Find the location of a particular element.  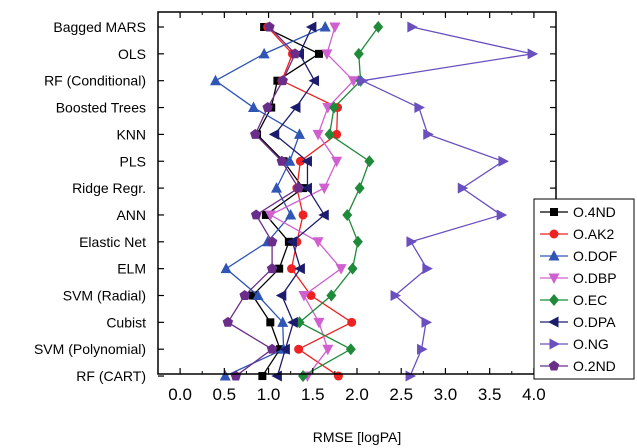

y-tick-label: KNN is located at coordinates (131, 134).